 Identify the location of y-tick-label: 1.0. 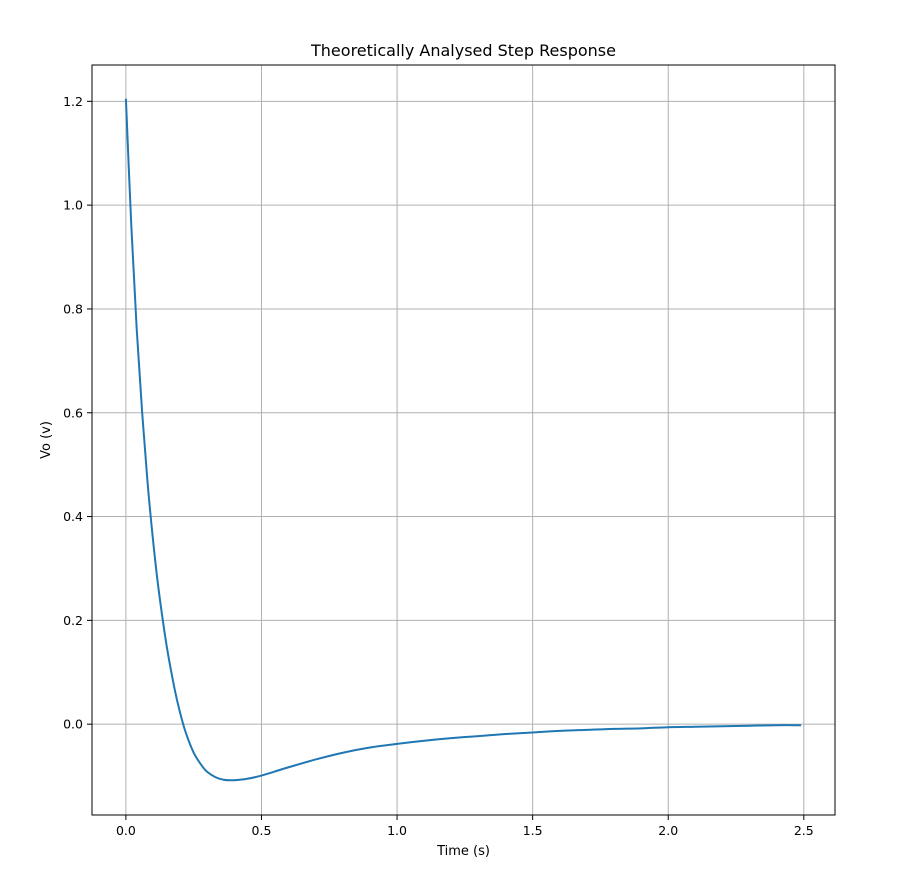
(73, 205).